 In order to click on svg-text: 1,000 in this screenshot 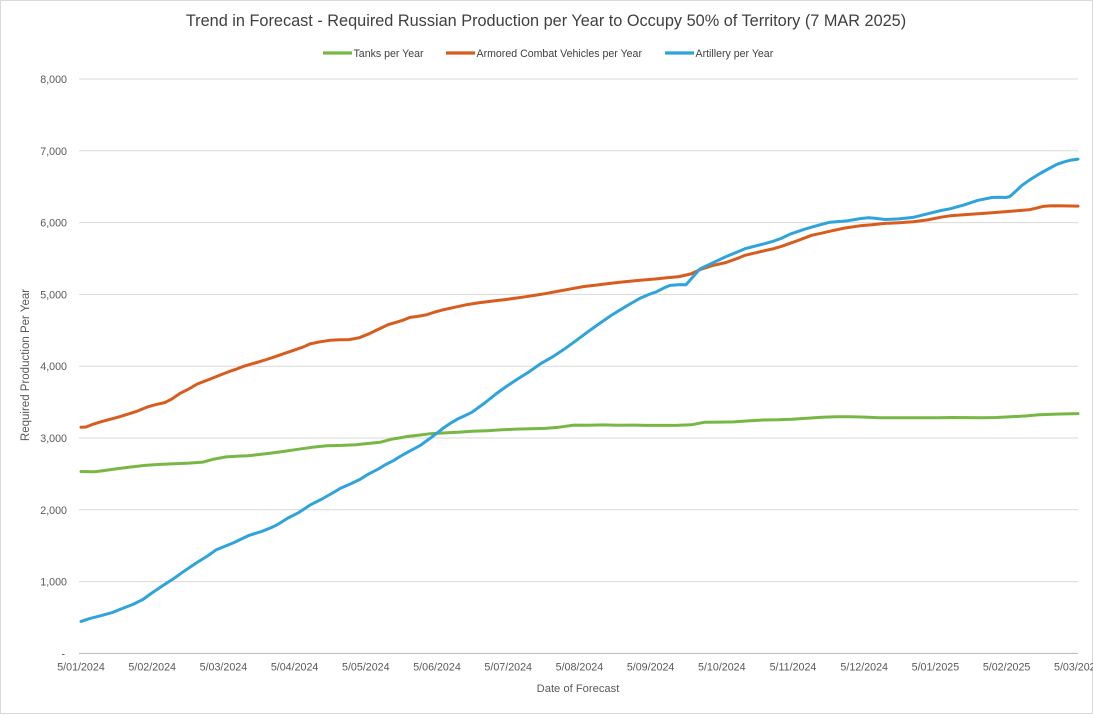, I will do `click(53, 583)`.